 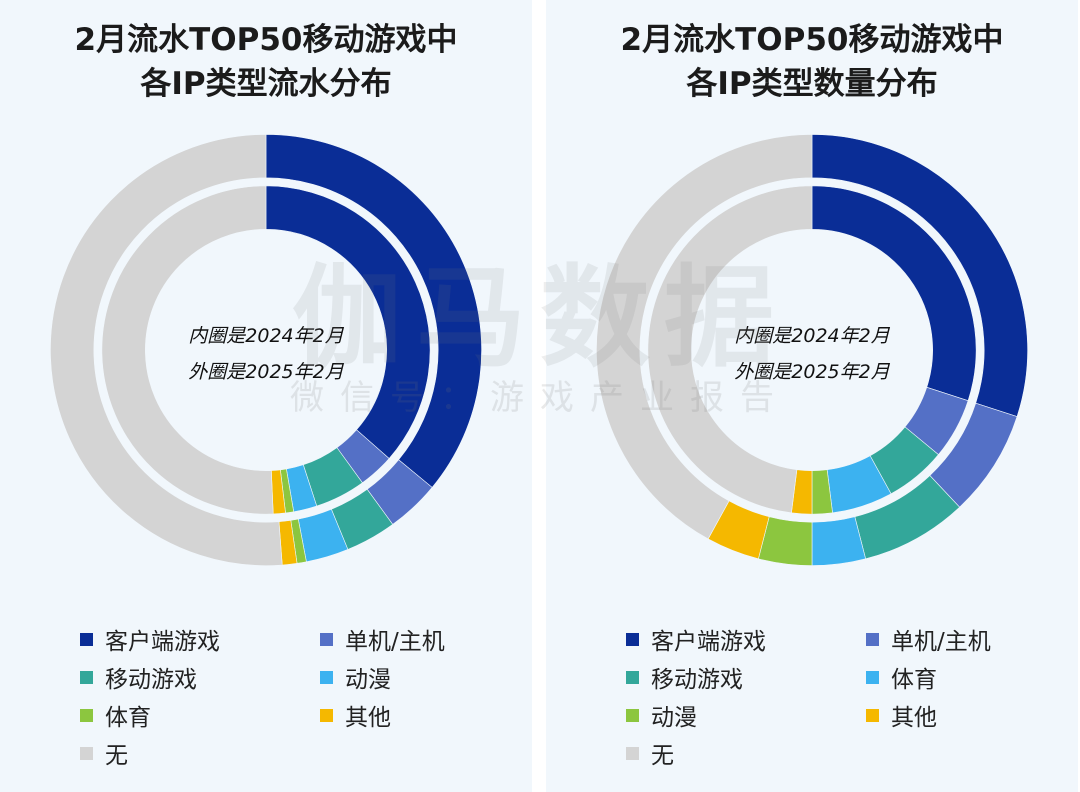 What do you see at coordinates (812, 84) in the screenshot?
I see `chart-title-line2: 各IP类型数量分布` at bounding box center [812, 84].